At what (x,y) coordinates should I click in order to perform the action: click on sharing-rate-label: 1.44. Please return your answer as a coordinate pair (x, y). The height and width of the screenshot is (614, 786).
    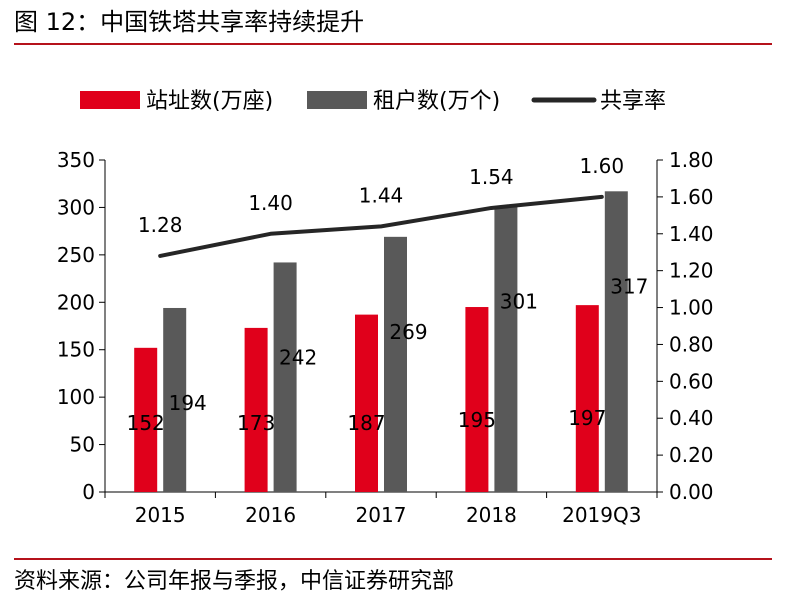
    Looking at the image, I should click on (381, 195).